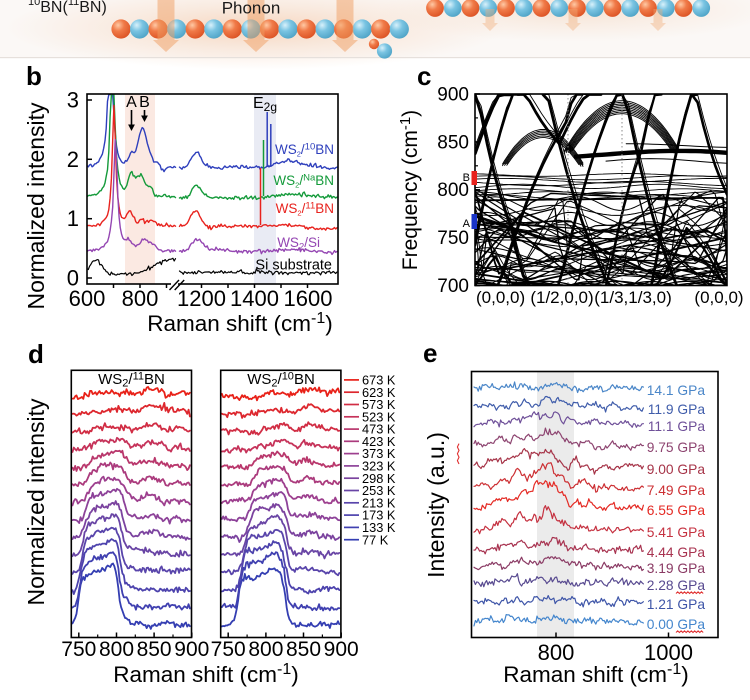 The image size is (750, 700). I want to click on svg-text: 1.21 GPa, so click(676, 604).